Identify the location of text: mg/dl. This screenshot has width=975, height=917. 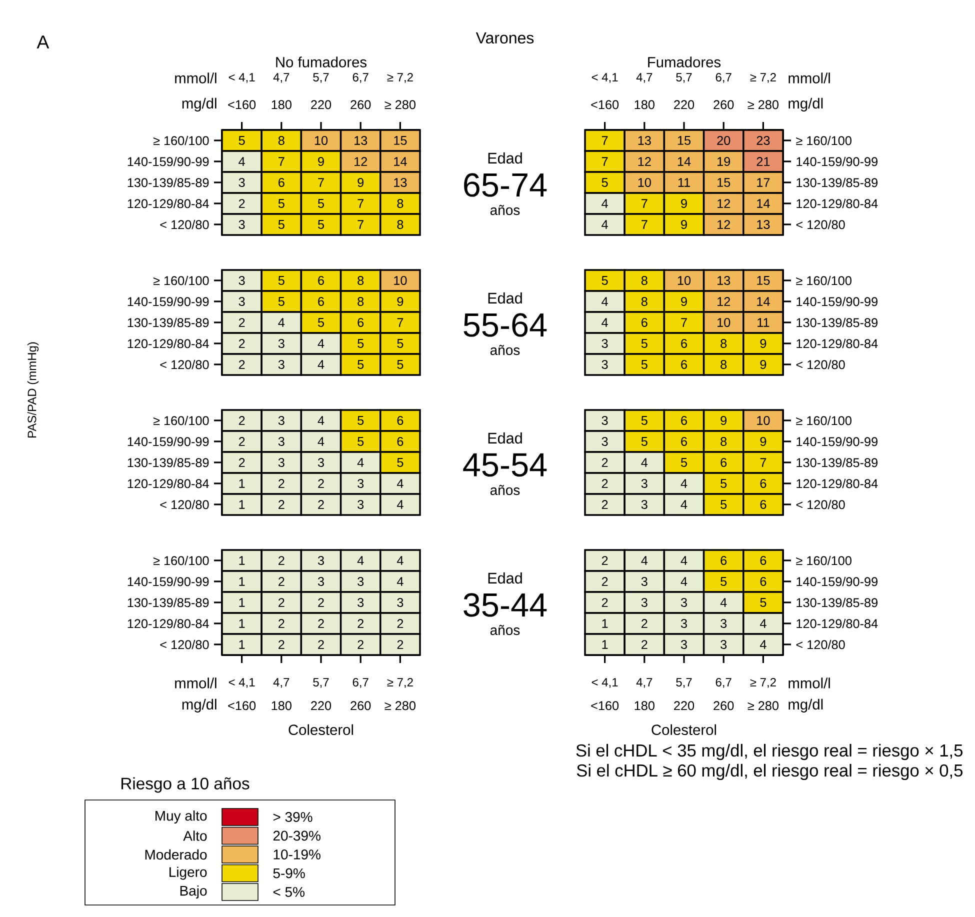
(805, 705).